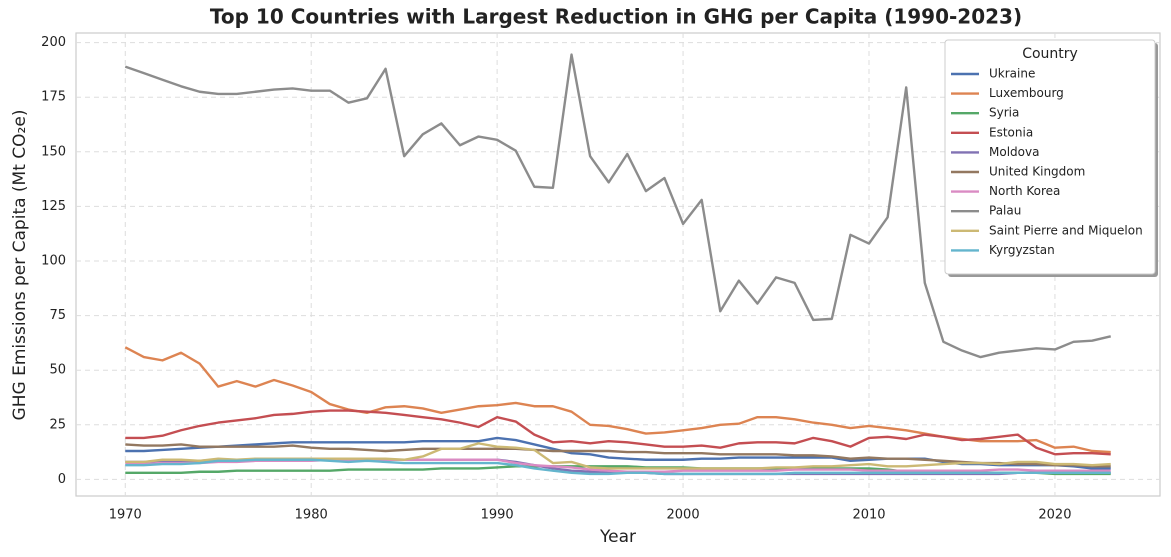 This screenshot has width=1171, height=557. Describe the element at coordinates (683, 515) in the screenshot. I see `x-tick-label: 2000` at that location.